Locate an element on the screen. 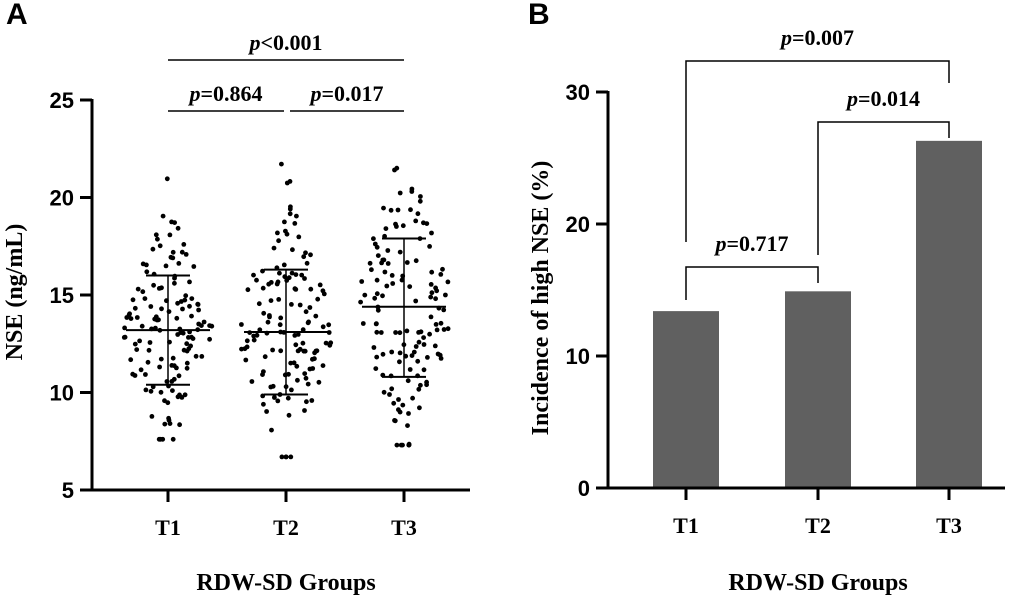 The height and width of the screenshot is (600, 1020). a-p-value: p=0.864 is located at coordinates (224, 93).